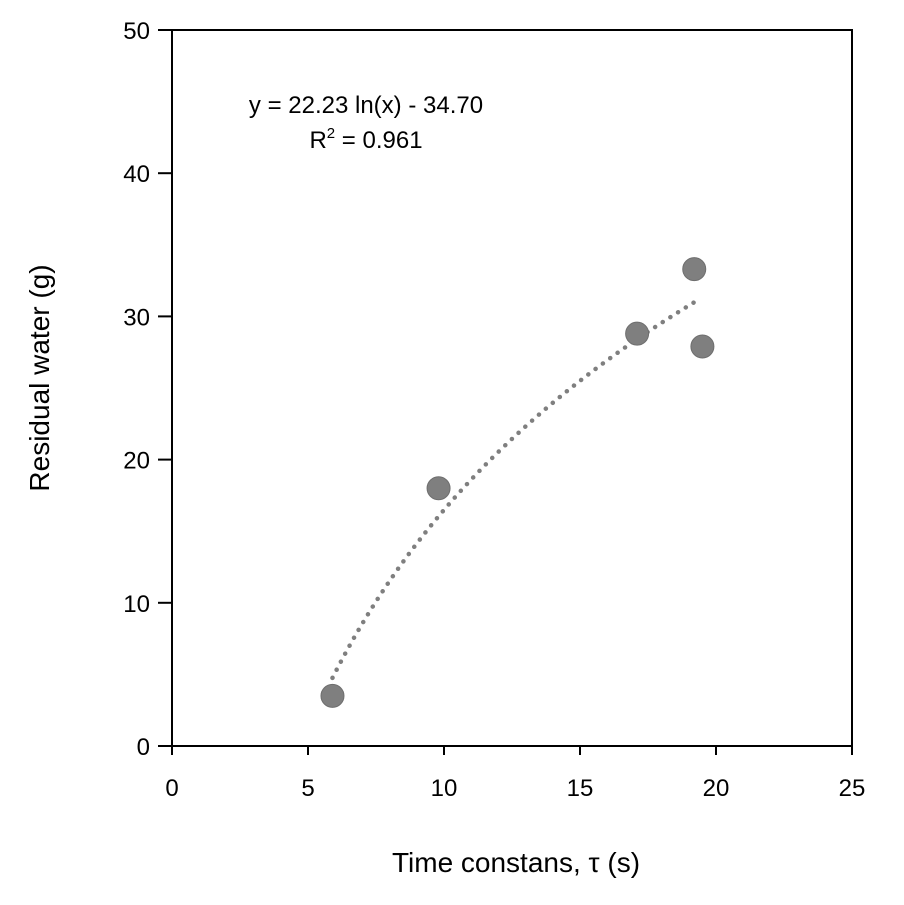 This screenshot has height=905, width=904. What do you see at coordinates (143, 747) in the screenshot?
I see `y-tick-label: 0` at bounding box center [143, 747].